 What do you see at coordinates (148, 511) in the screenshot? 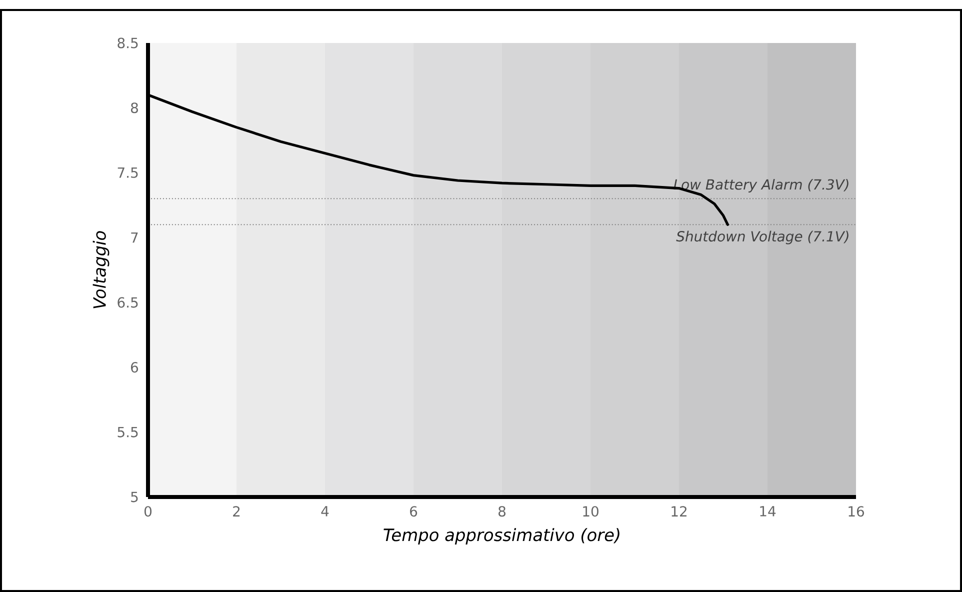
I see `x-tick-label: 0` at bounding box center [148, 511].